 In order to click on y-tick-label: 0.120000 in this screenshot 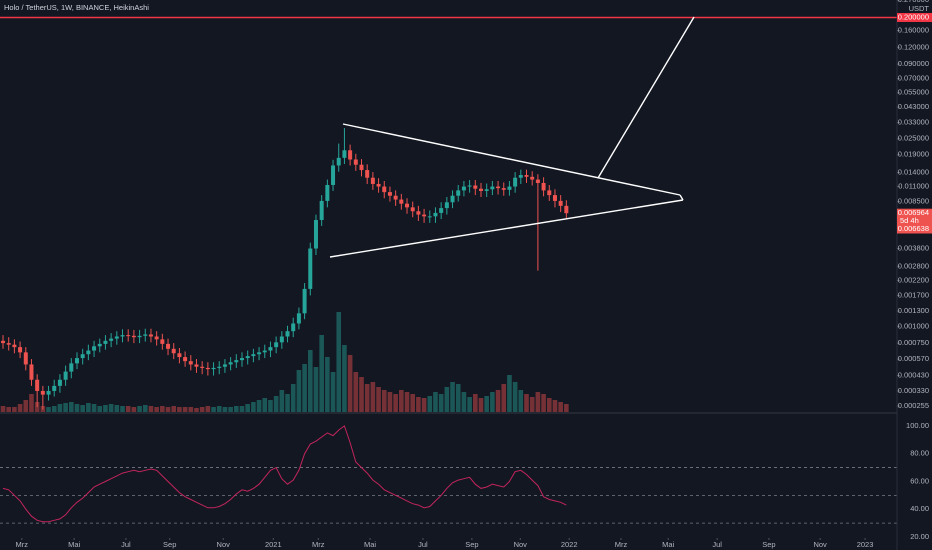, I will do `click(913, 46)`.